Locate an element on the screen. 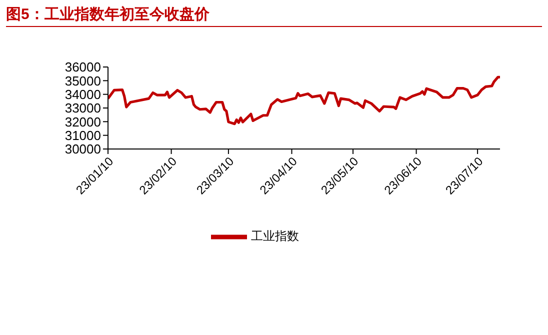  y-tick-label: 31000 is located at coordinates (82, 135).